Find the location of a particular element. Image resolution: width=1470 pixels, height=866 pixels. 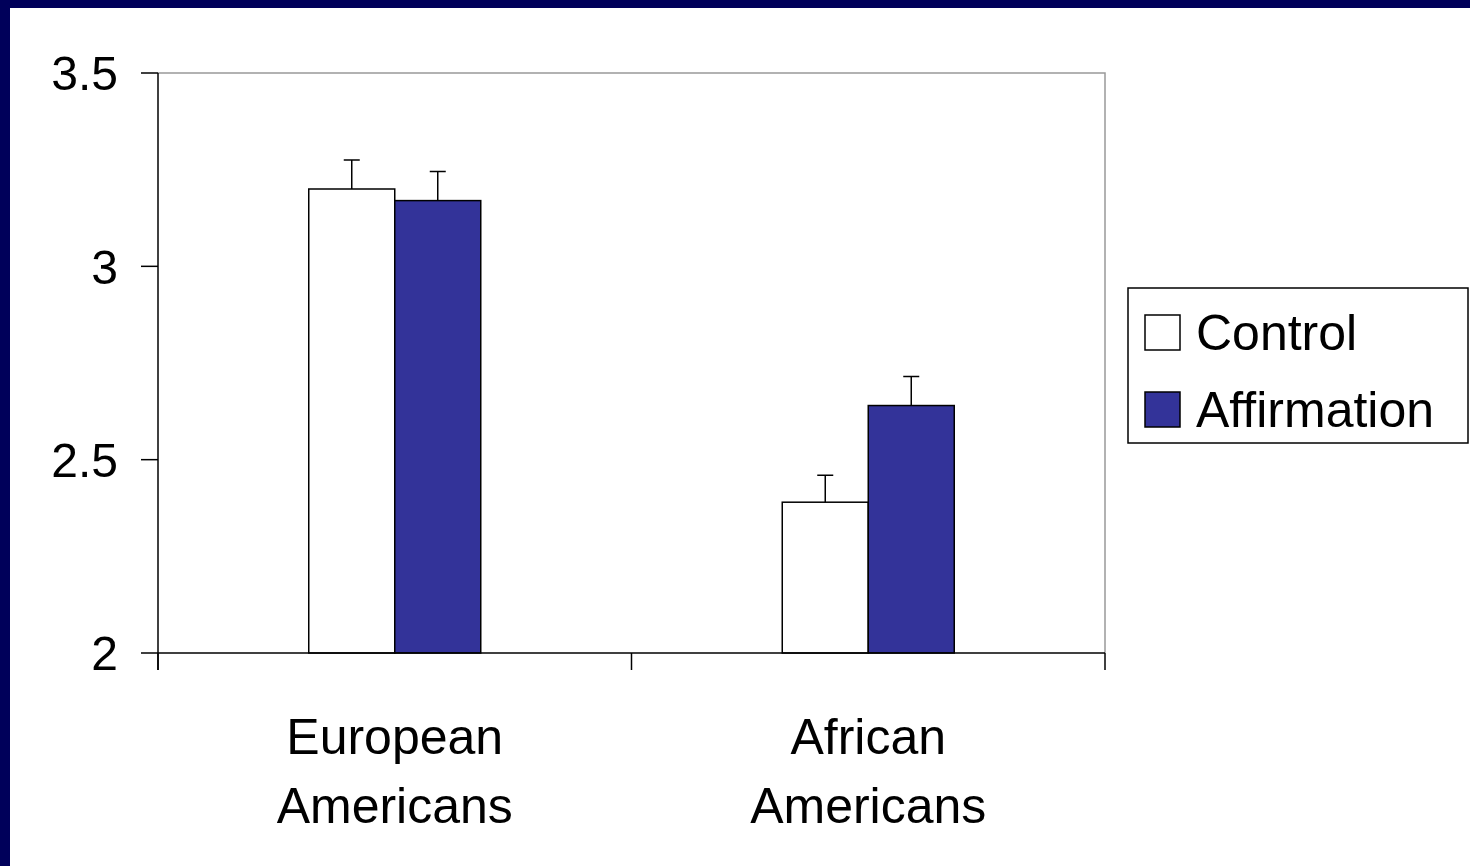

legend-label: Control is located at coordinates (1277, 333).